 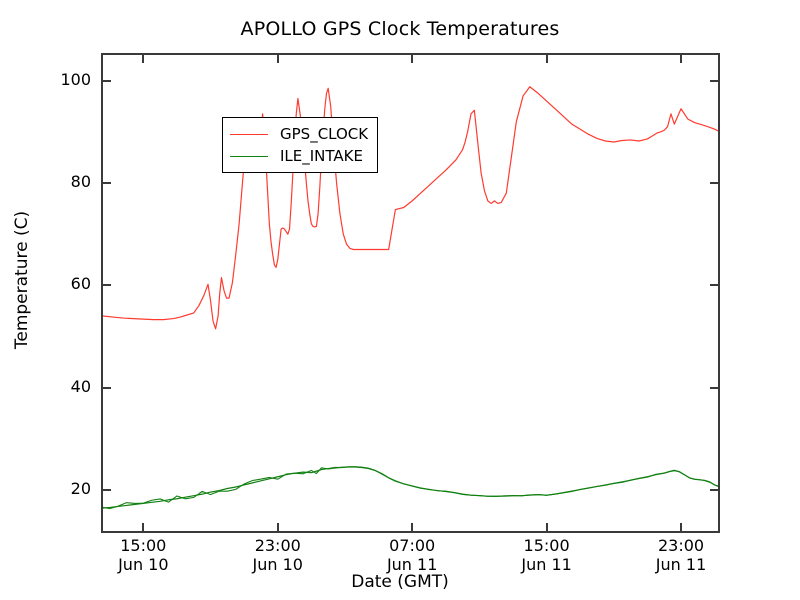 I want to click on y-tick-label: 40, so click(x=80, y=386).